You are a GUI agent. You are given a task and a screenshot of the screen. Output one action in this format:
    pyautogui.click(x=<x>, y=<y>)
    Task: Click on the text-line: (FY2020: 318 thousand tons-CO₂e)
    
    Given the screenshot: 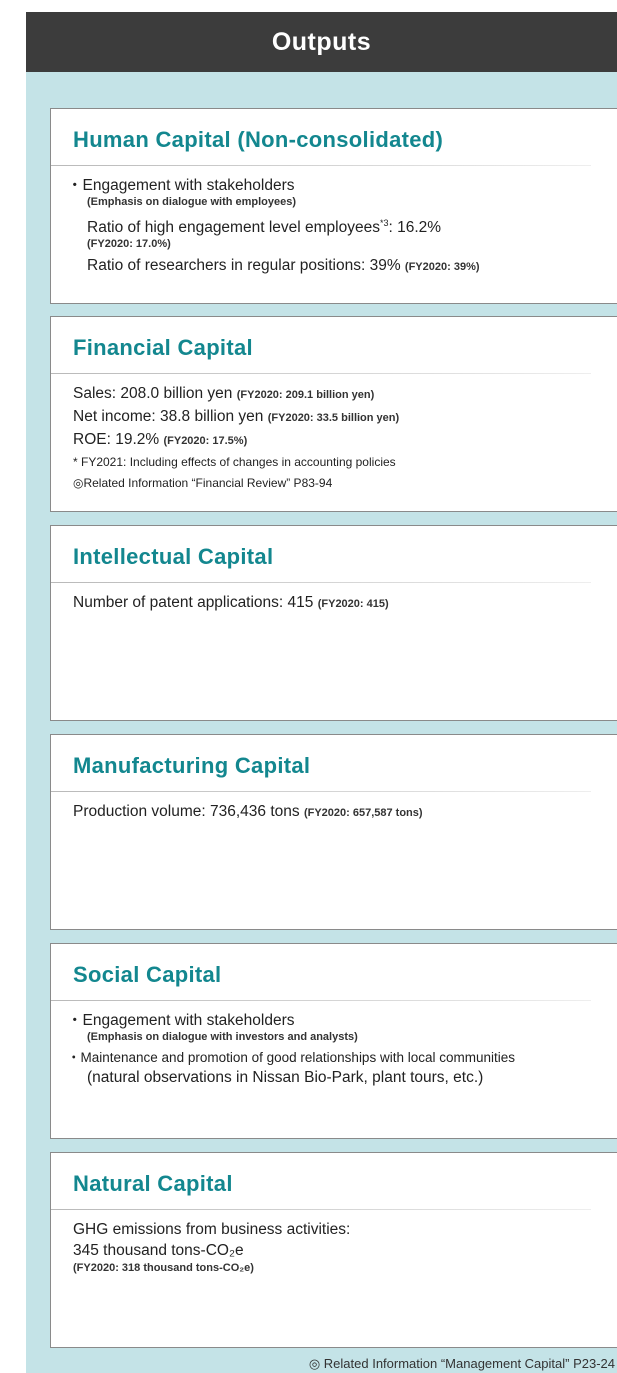 What is the action you would take?
    pyautogui.click(x=342, y=1268)
    